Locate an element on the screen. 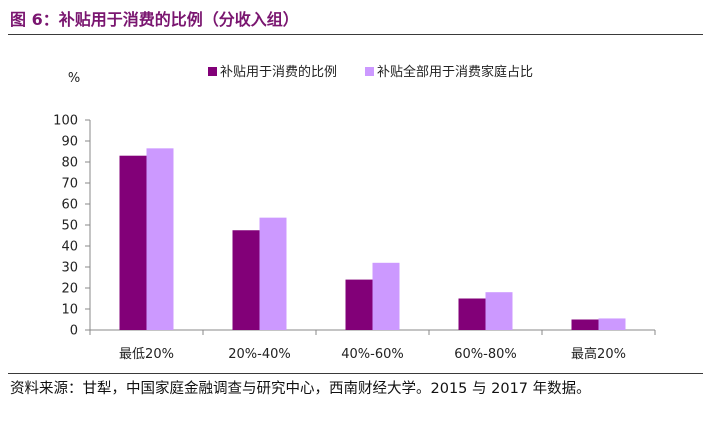 The image size is (720, 438). x-tick-label: 60%-80% is located at coordinates (485, 354).